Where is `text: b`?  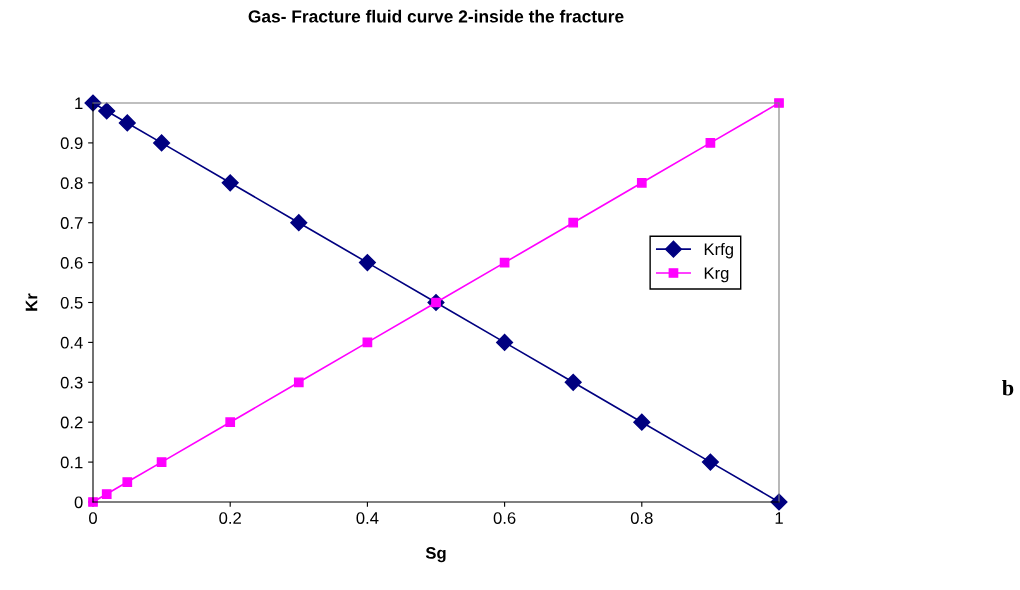
text: b is located at coordinates (1008, 387).